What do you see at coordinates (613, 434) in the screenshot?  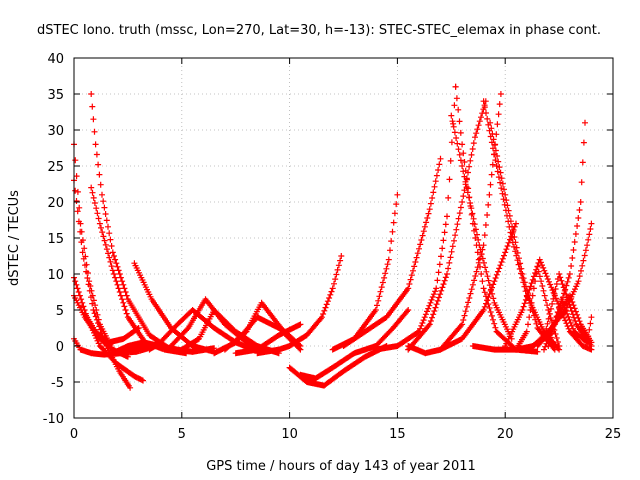 I see `x-tick-label: 25` at bounding box center [613, 434].